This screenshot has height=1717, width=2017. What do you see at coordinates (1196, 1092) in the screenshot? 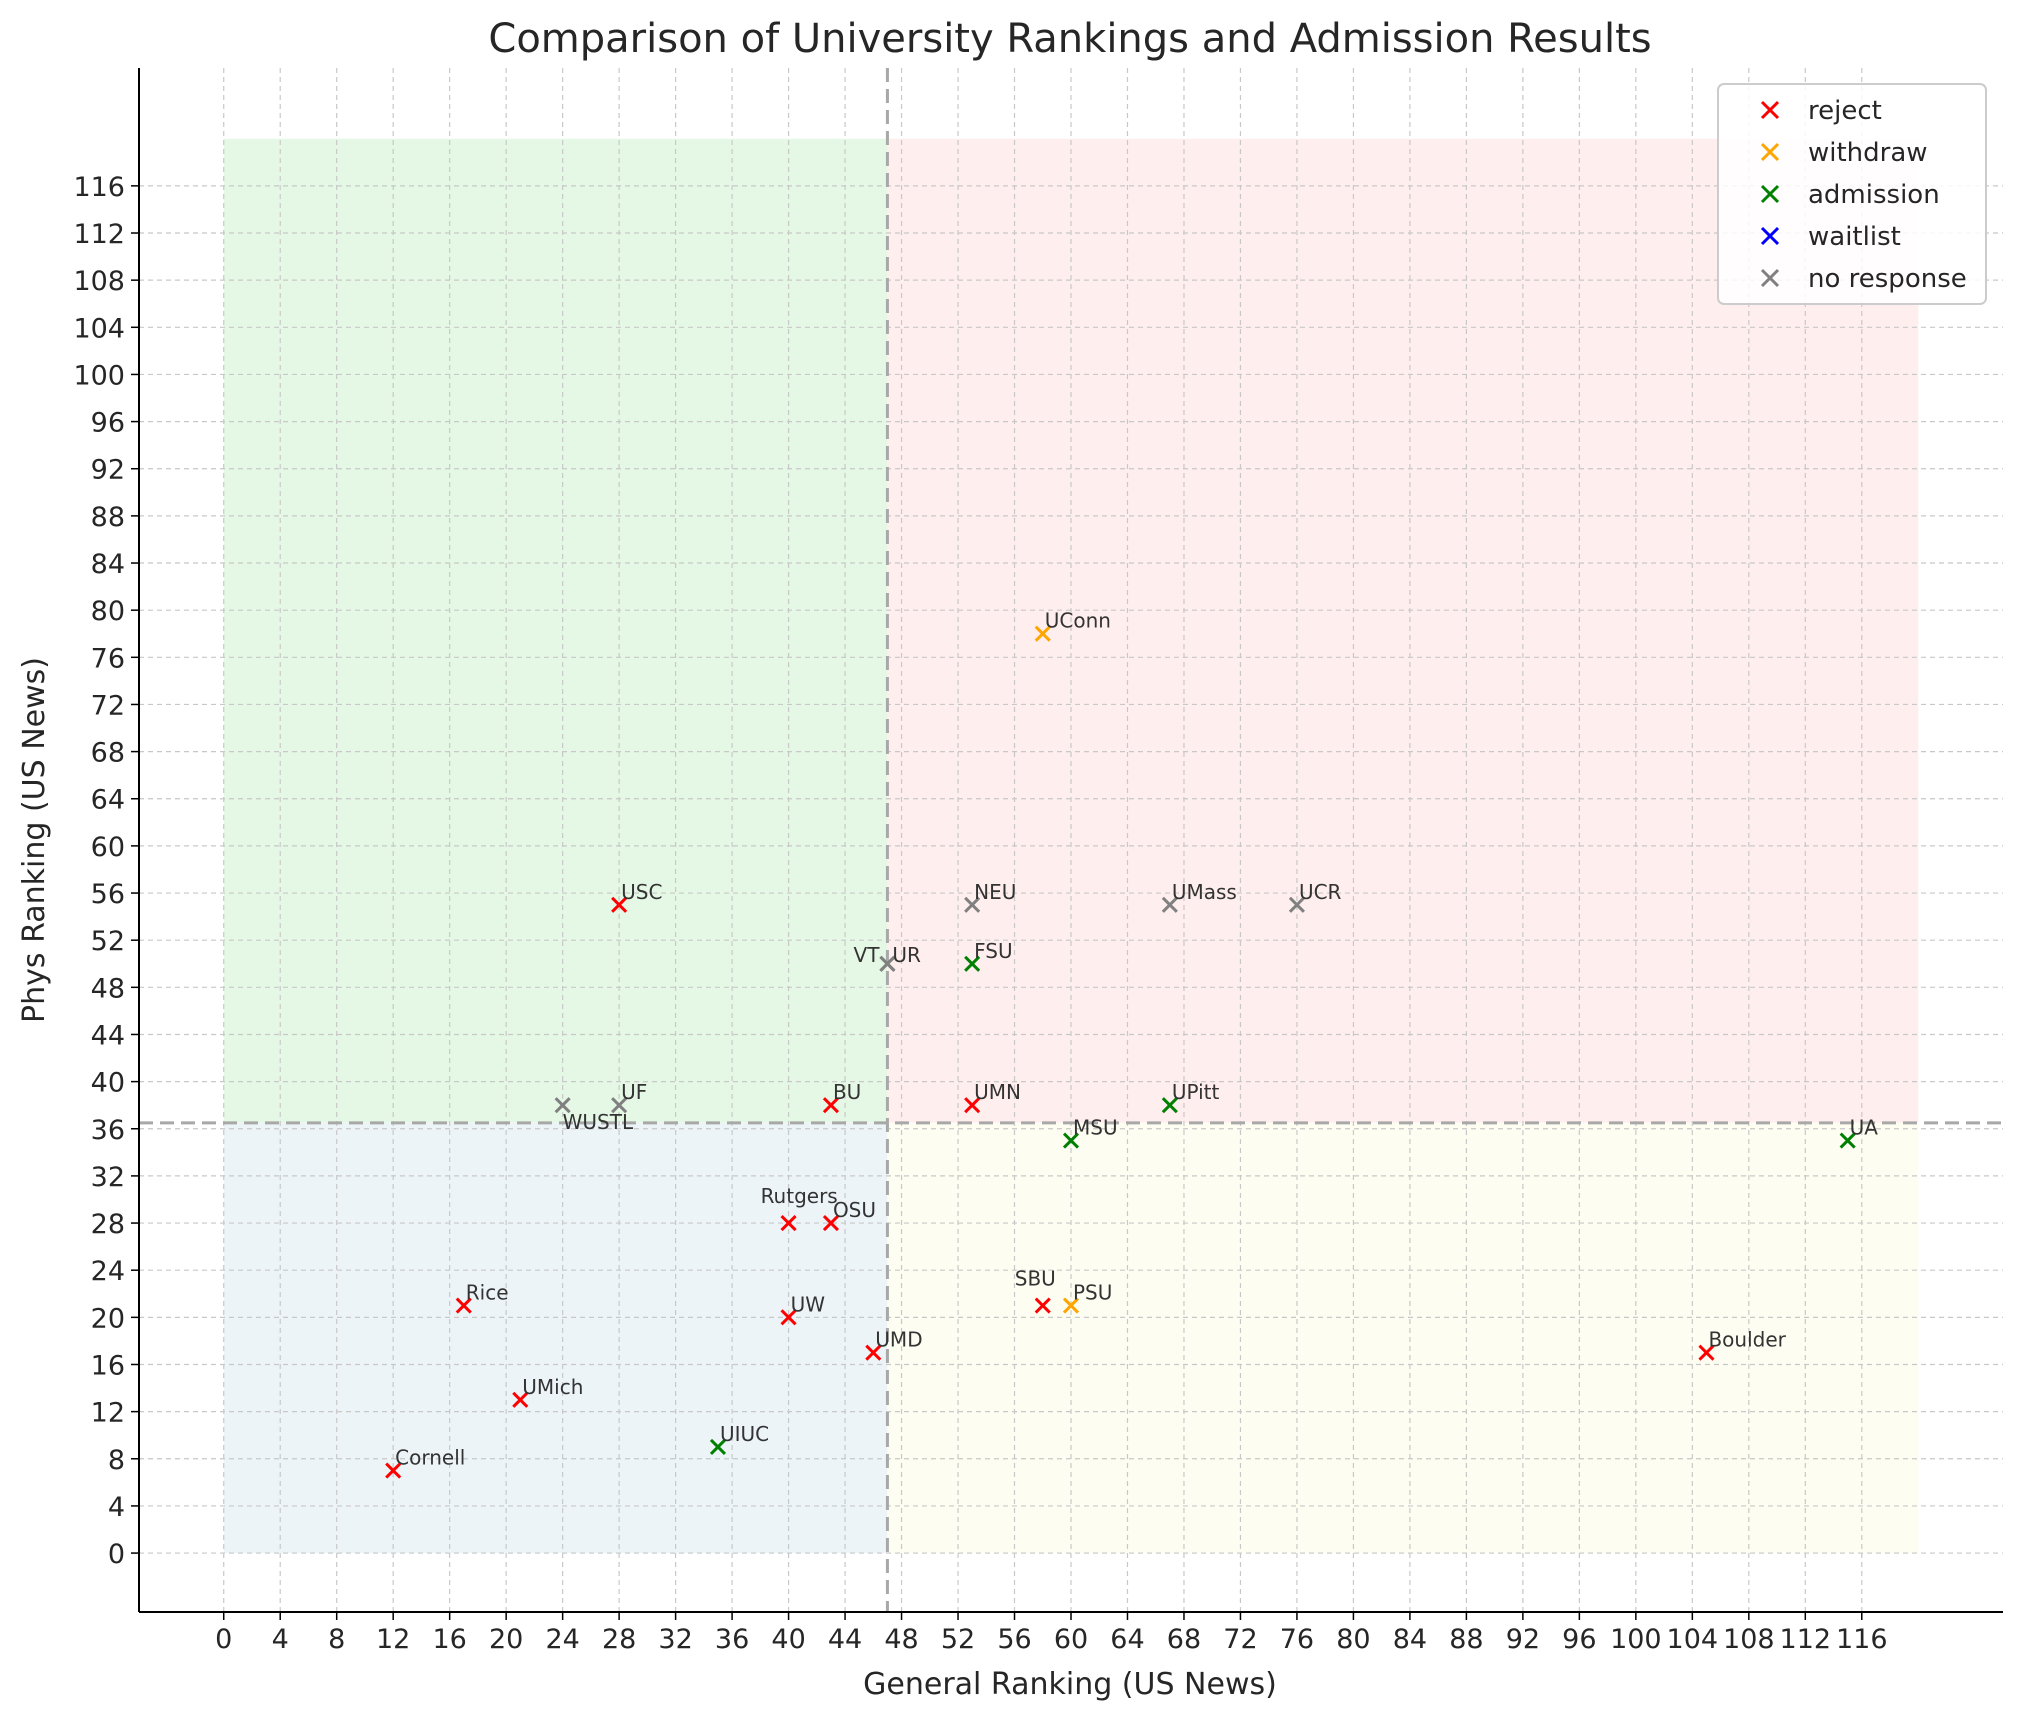
I see `point-label: UPitt` at bounding box center [1196, 1092].